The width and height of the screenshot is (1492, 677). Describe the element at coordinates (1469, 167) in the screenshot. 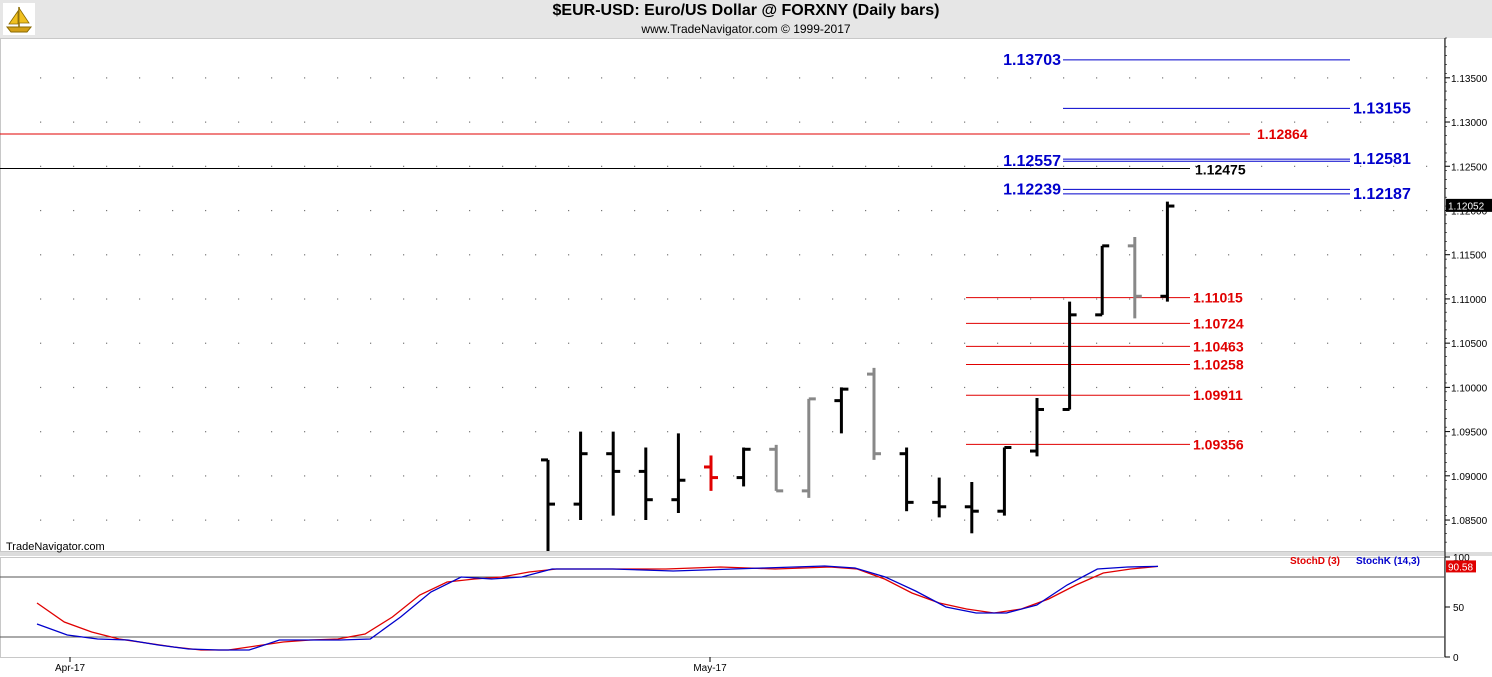

I see `price-tick-label: 1.12500` at that location.